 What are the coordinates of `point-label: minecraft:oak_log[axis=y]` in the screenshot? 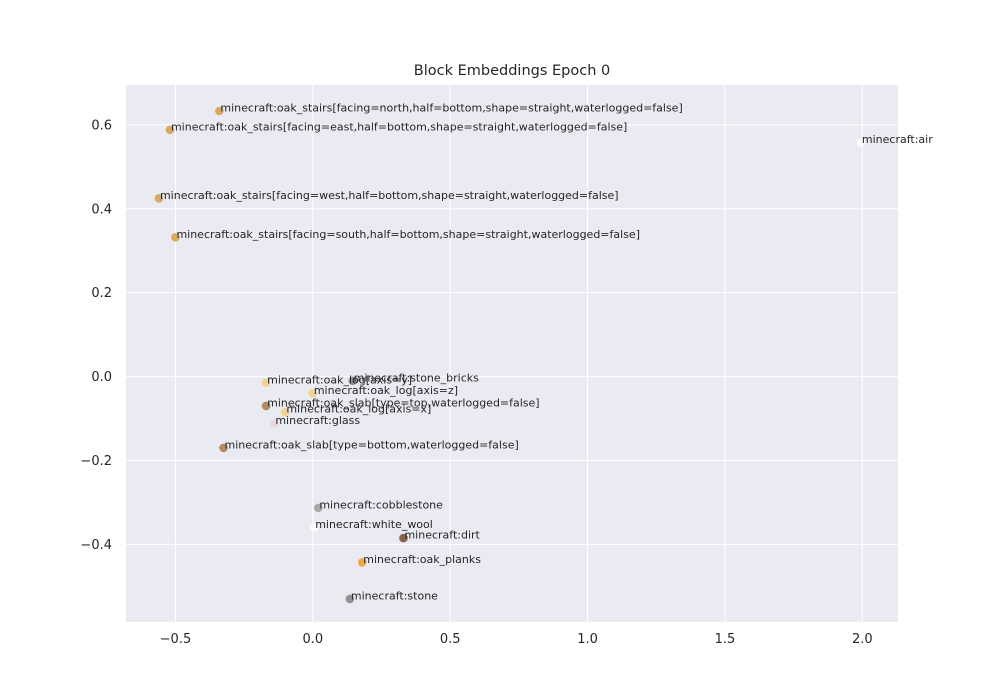 It's located at (339, 379).